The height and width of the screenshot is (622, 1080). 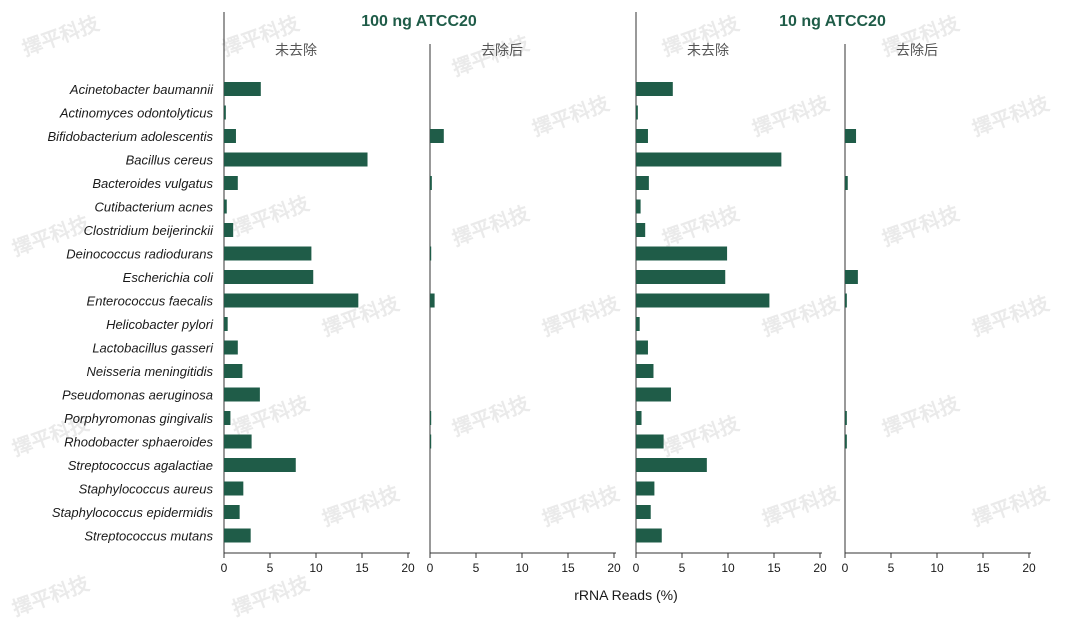 I want to click on category-label: Streptococcus agalactiae, so click(x=140, y=465).